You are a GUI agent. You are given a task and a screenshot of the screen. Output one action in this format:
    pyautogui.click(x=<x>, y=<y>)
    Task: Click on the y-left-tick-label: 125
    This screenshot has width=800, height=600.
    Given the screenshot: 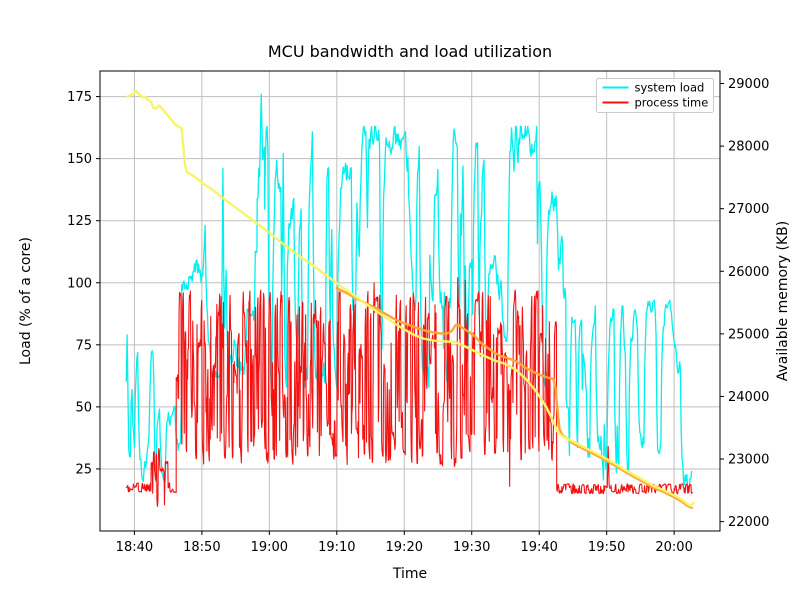 What is the action you would take?
    pyautogui.click(x=79, y=221)
    